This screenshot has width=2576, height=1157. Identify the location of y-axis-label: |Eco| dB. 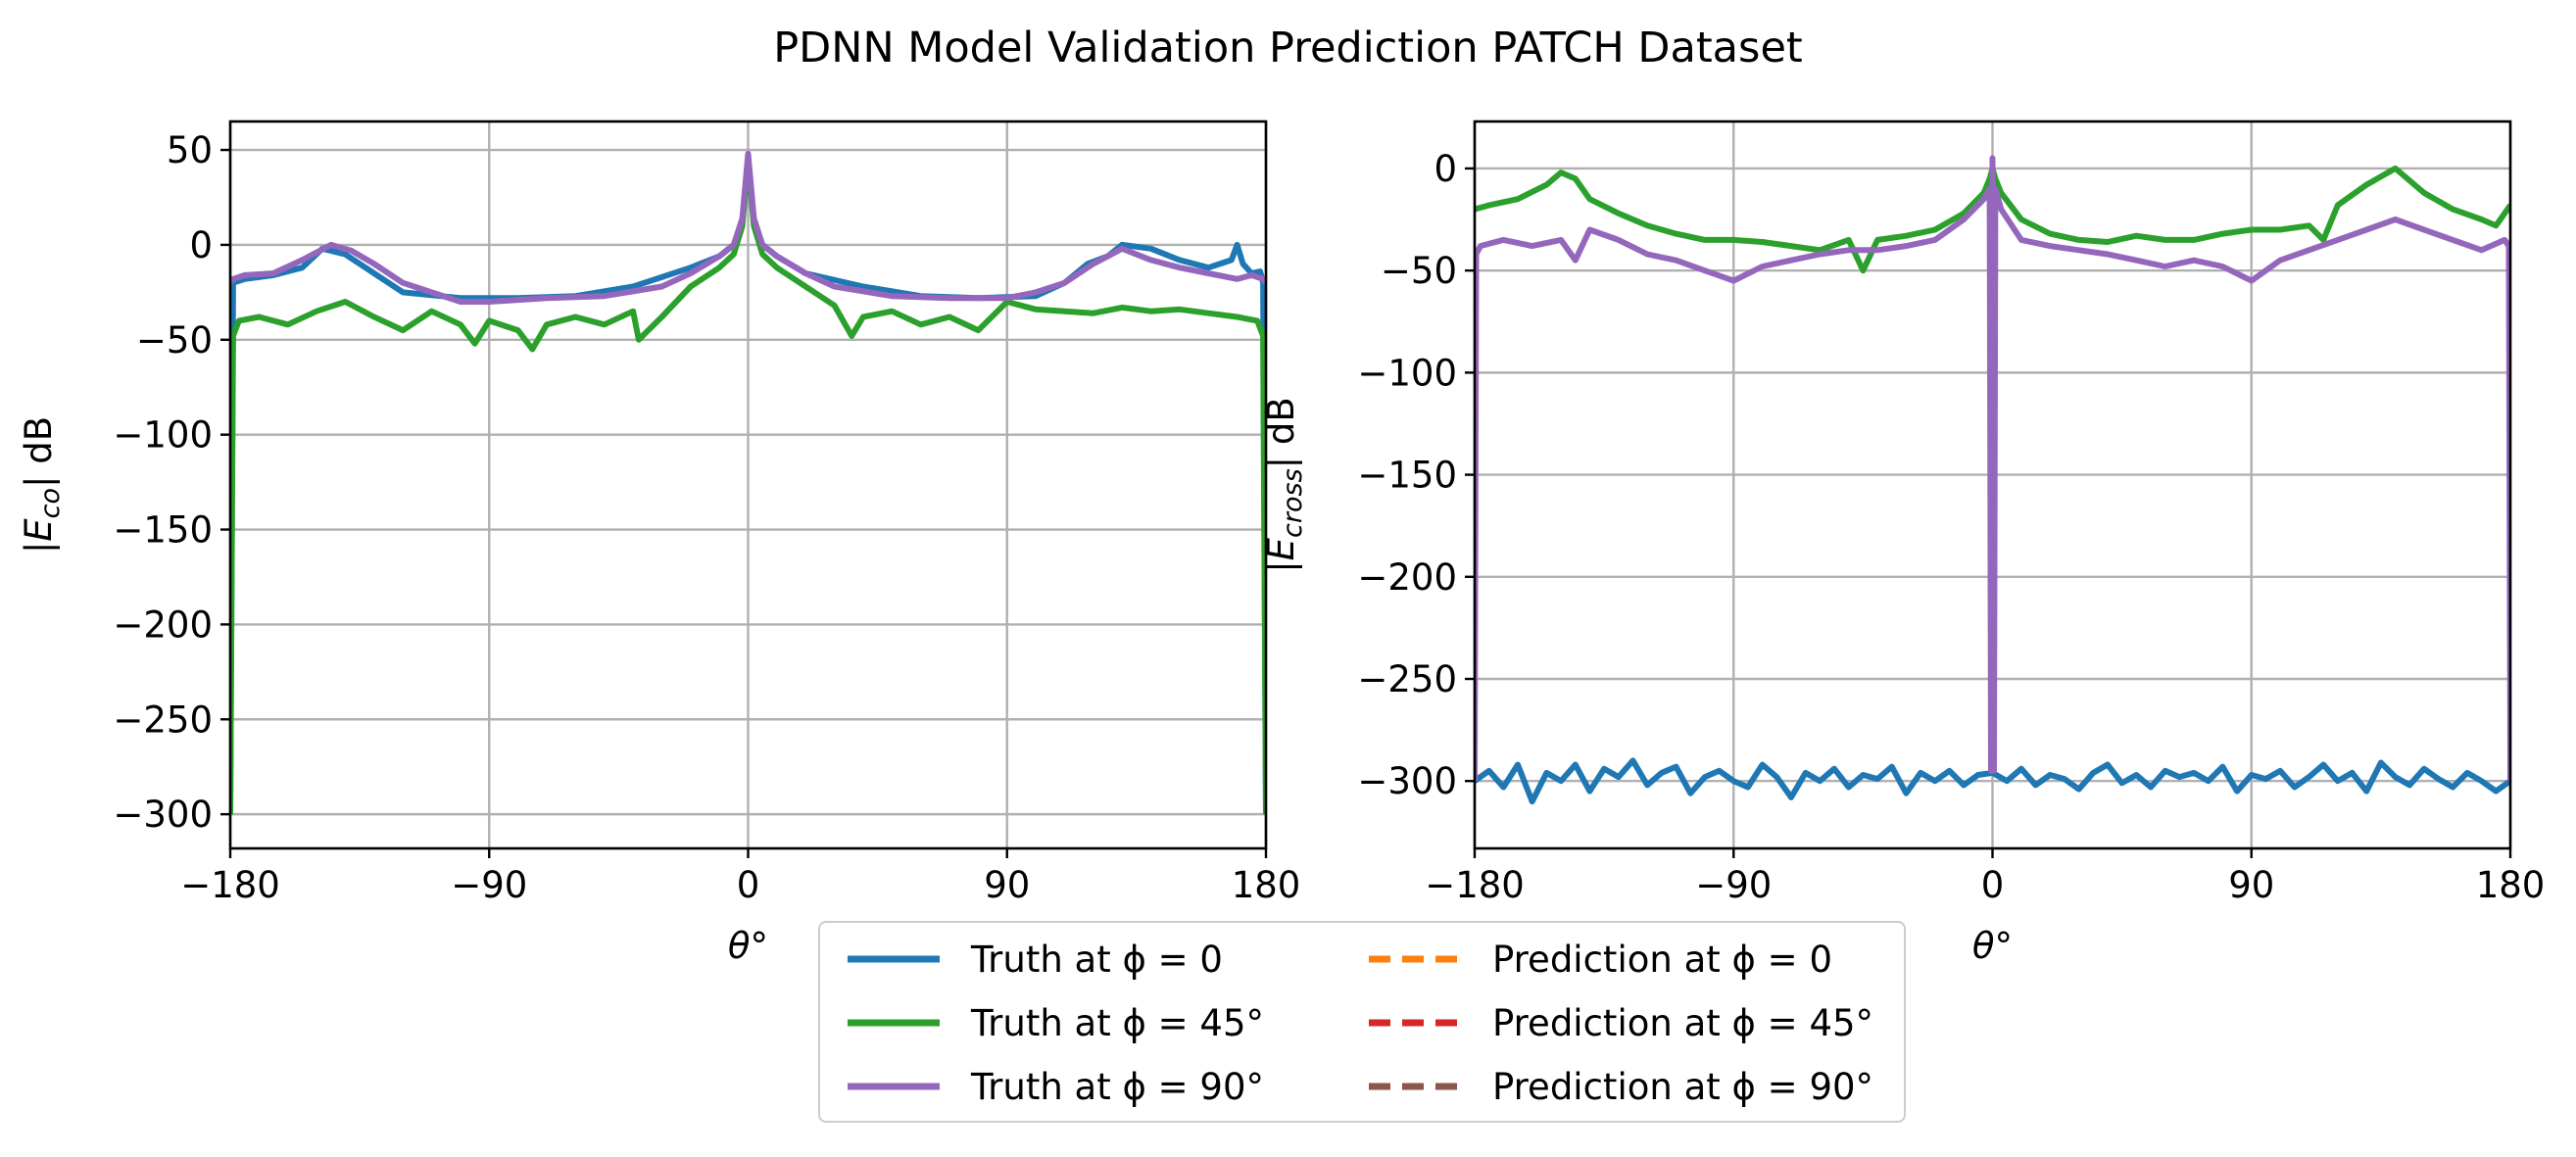
(42, 485).